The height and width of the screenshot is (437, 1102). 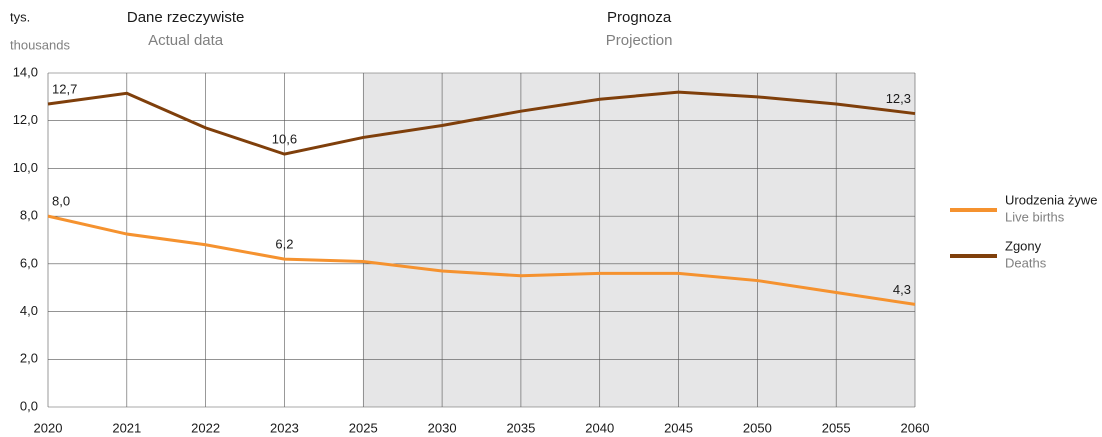 What do you see at coordinates (678, 427) in the screenshot?
I see `x-tick-label: 2045` at bounding box center [678, 427].